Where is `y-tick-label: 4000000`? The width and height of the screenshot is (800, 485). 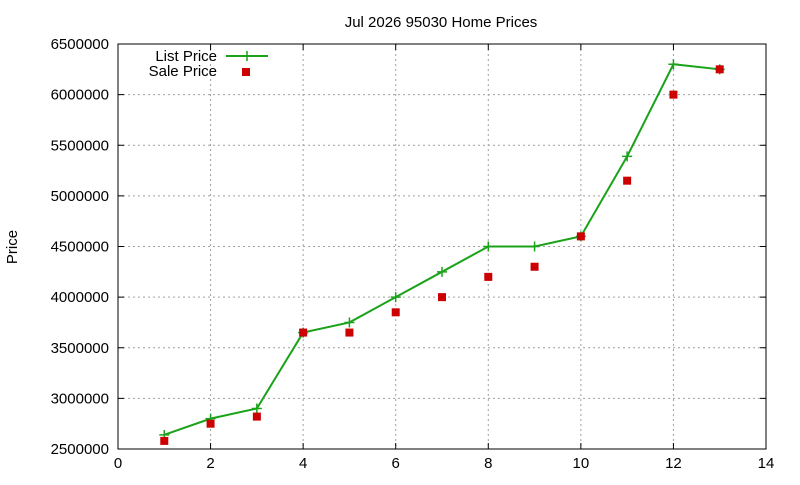 y-tick-label: 4000000 is located at coordinates (80, 297).